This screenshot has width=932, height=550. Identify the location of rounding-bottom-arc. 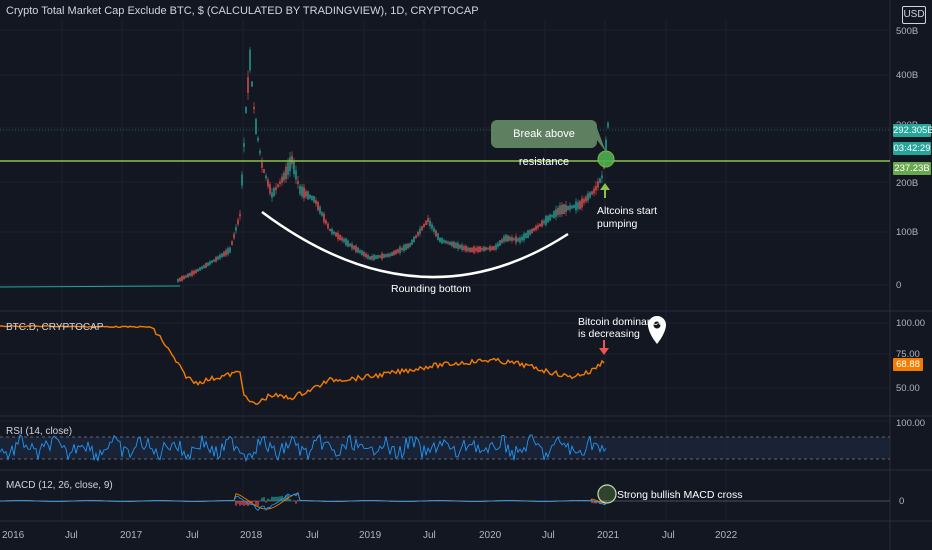
(415, 244).